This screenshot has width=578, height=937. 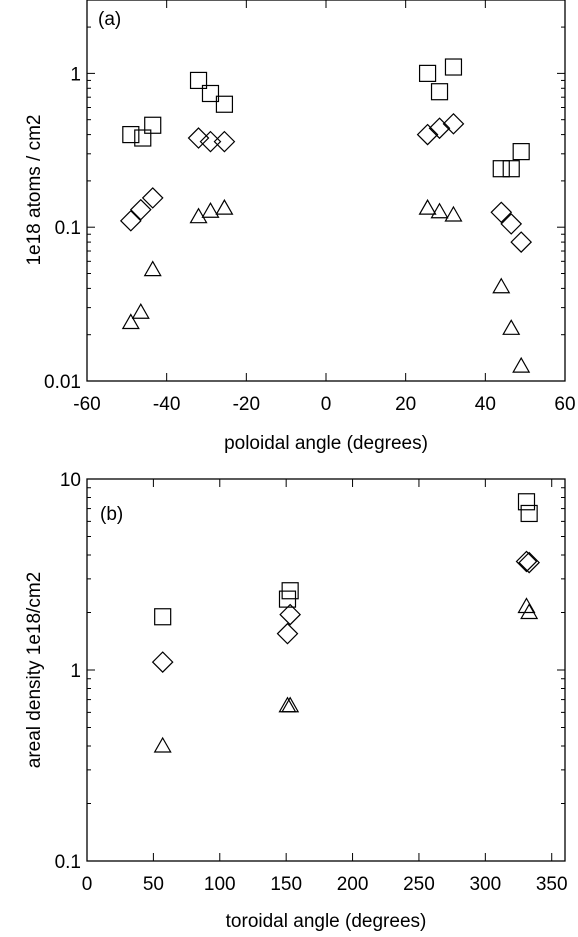 I want to click on x-tick-label-a-1: -40, so click(x=166, y=404).